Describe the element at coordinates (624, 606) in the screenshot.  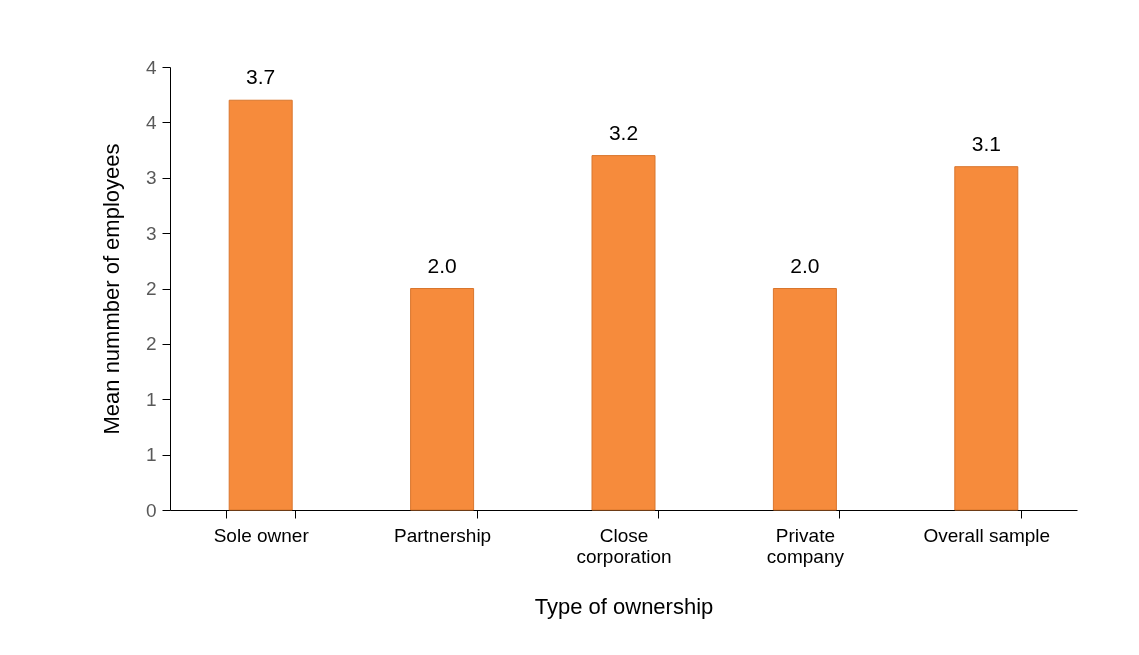
I see `x-axis-title: Type of ownership` at that location.